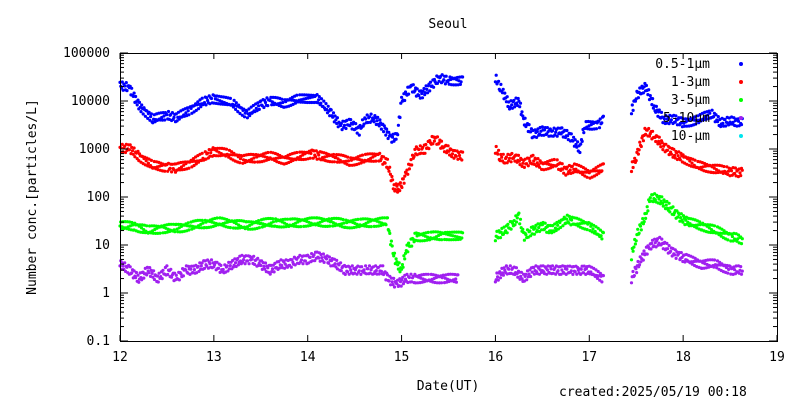 This screenshot has height=400, width=800. What do you see at coordinates (496, 357) in the screenshot?
I see `x-tick-label: 16` at bounding box center [496, 357].